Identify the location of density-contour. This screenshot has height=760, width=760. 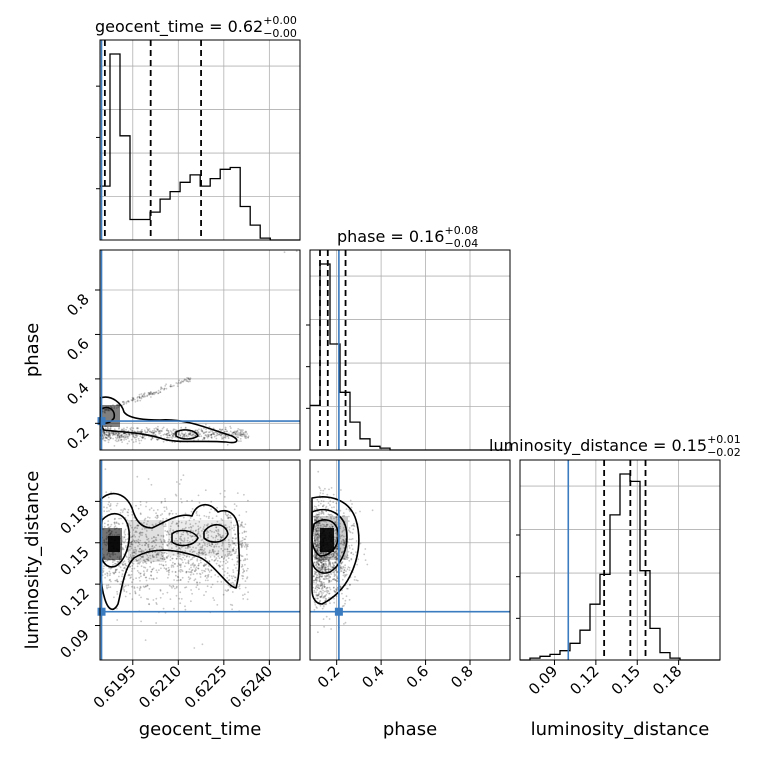
(187, 434).